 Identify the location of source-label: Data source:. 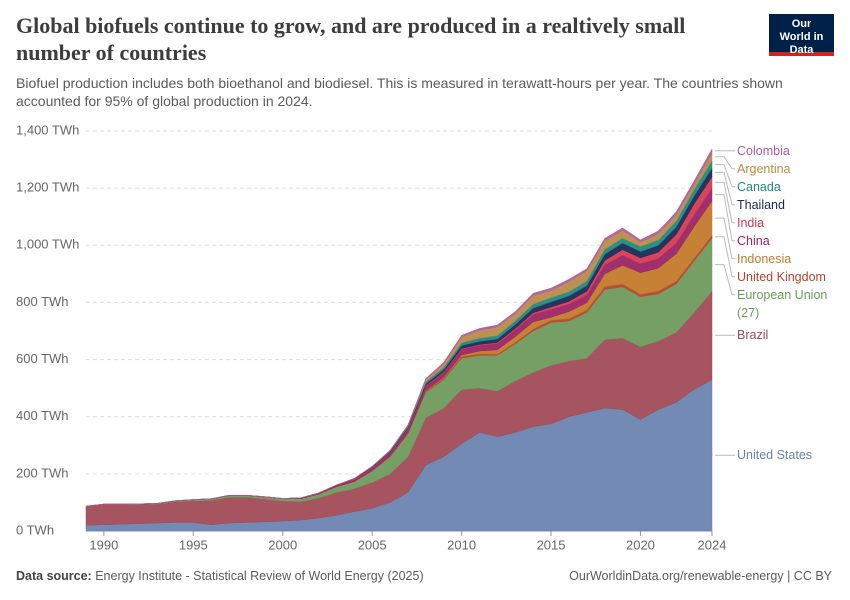
(54, 576).